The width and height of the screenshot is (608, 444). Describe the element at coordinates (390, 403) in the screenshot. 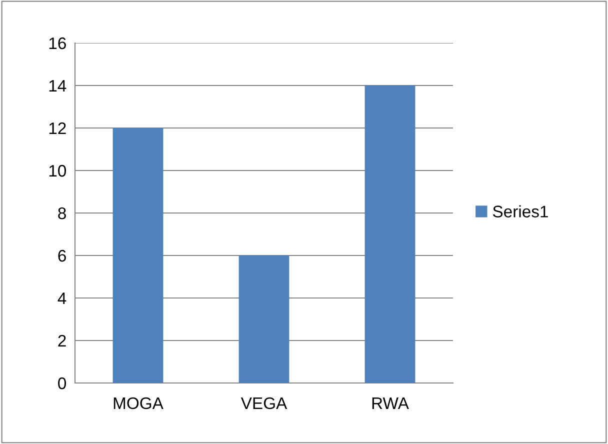

I see `x-tick-label: RWA` at that location.